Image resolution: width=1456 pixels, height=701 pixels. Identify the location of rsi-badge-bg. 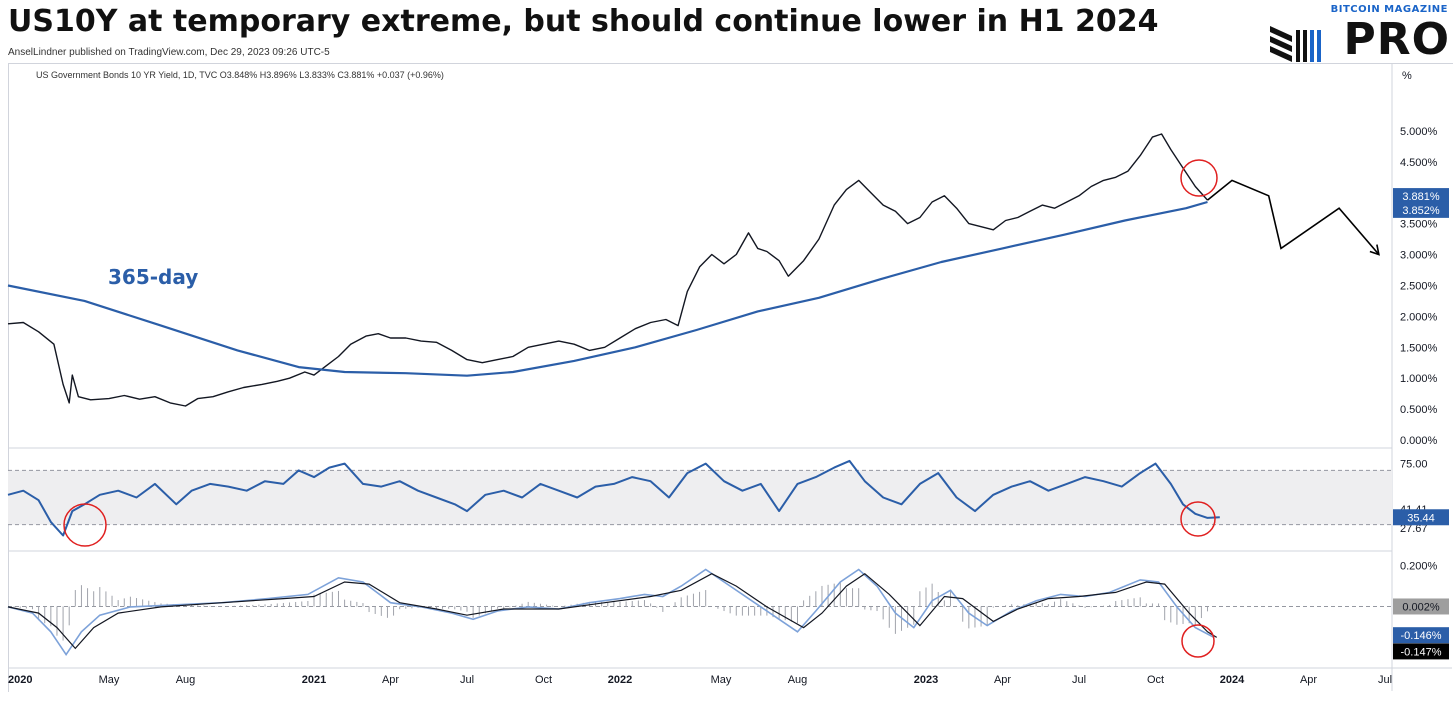
(1421, 517).